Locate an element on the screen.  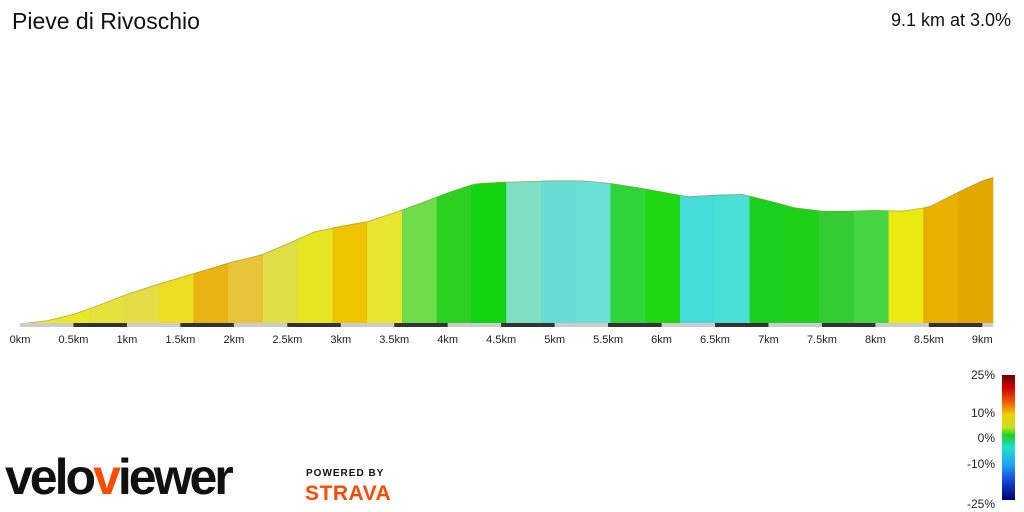
veloviewer-logo: veloviewer is located at coordinates (119, 477).